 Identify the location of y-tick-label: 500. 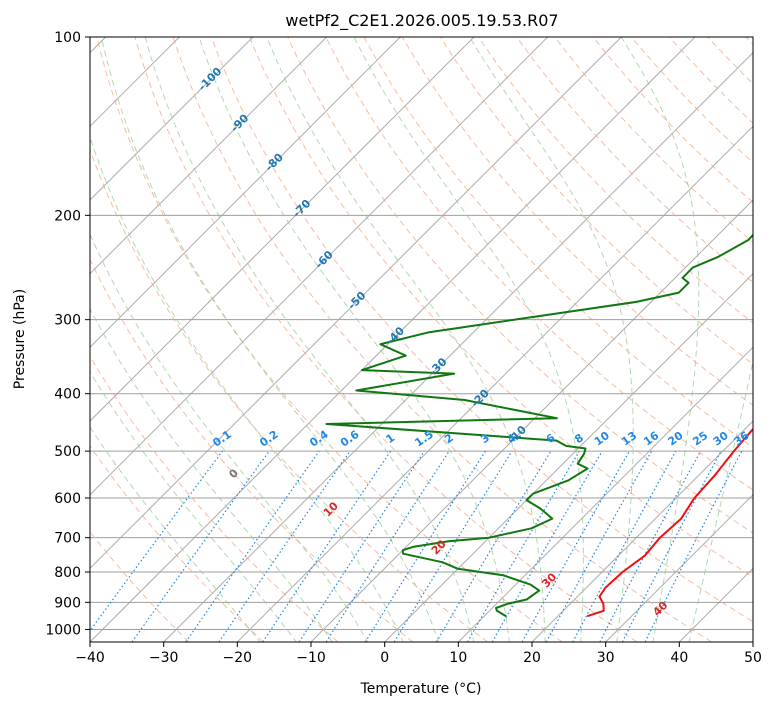
(67, 452).